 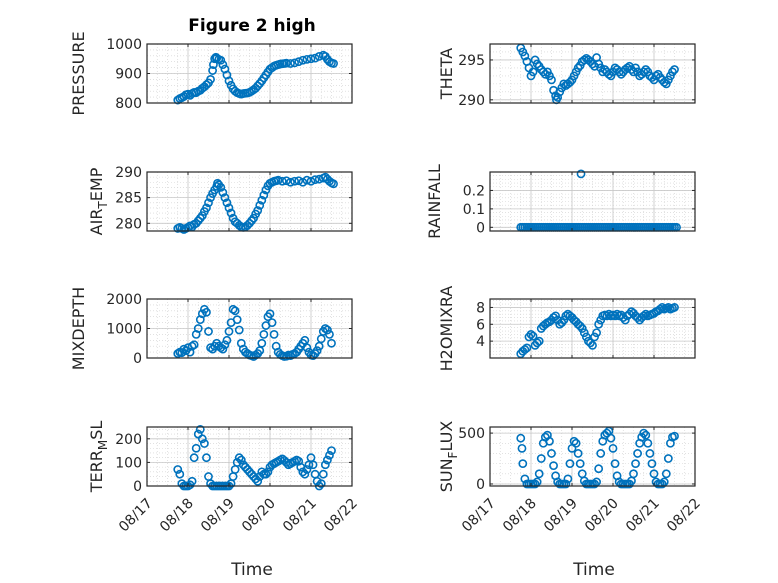 What do you see at coordinates (128, 463) in the screenshot?
I see `y-tick-label: 100` at bounding box center [128, 463].